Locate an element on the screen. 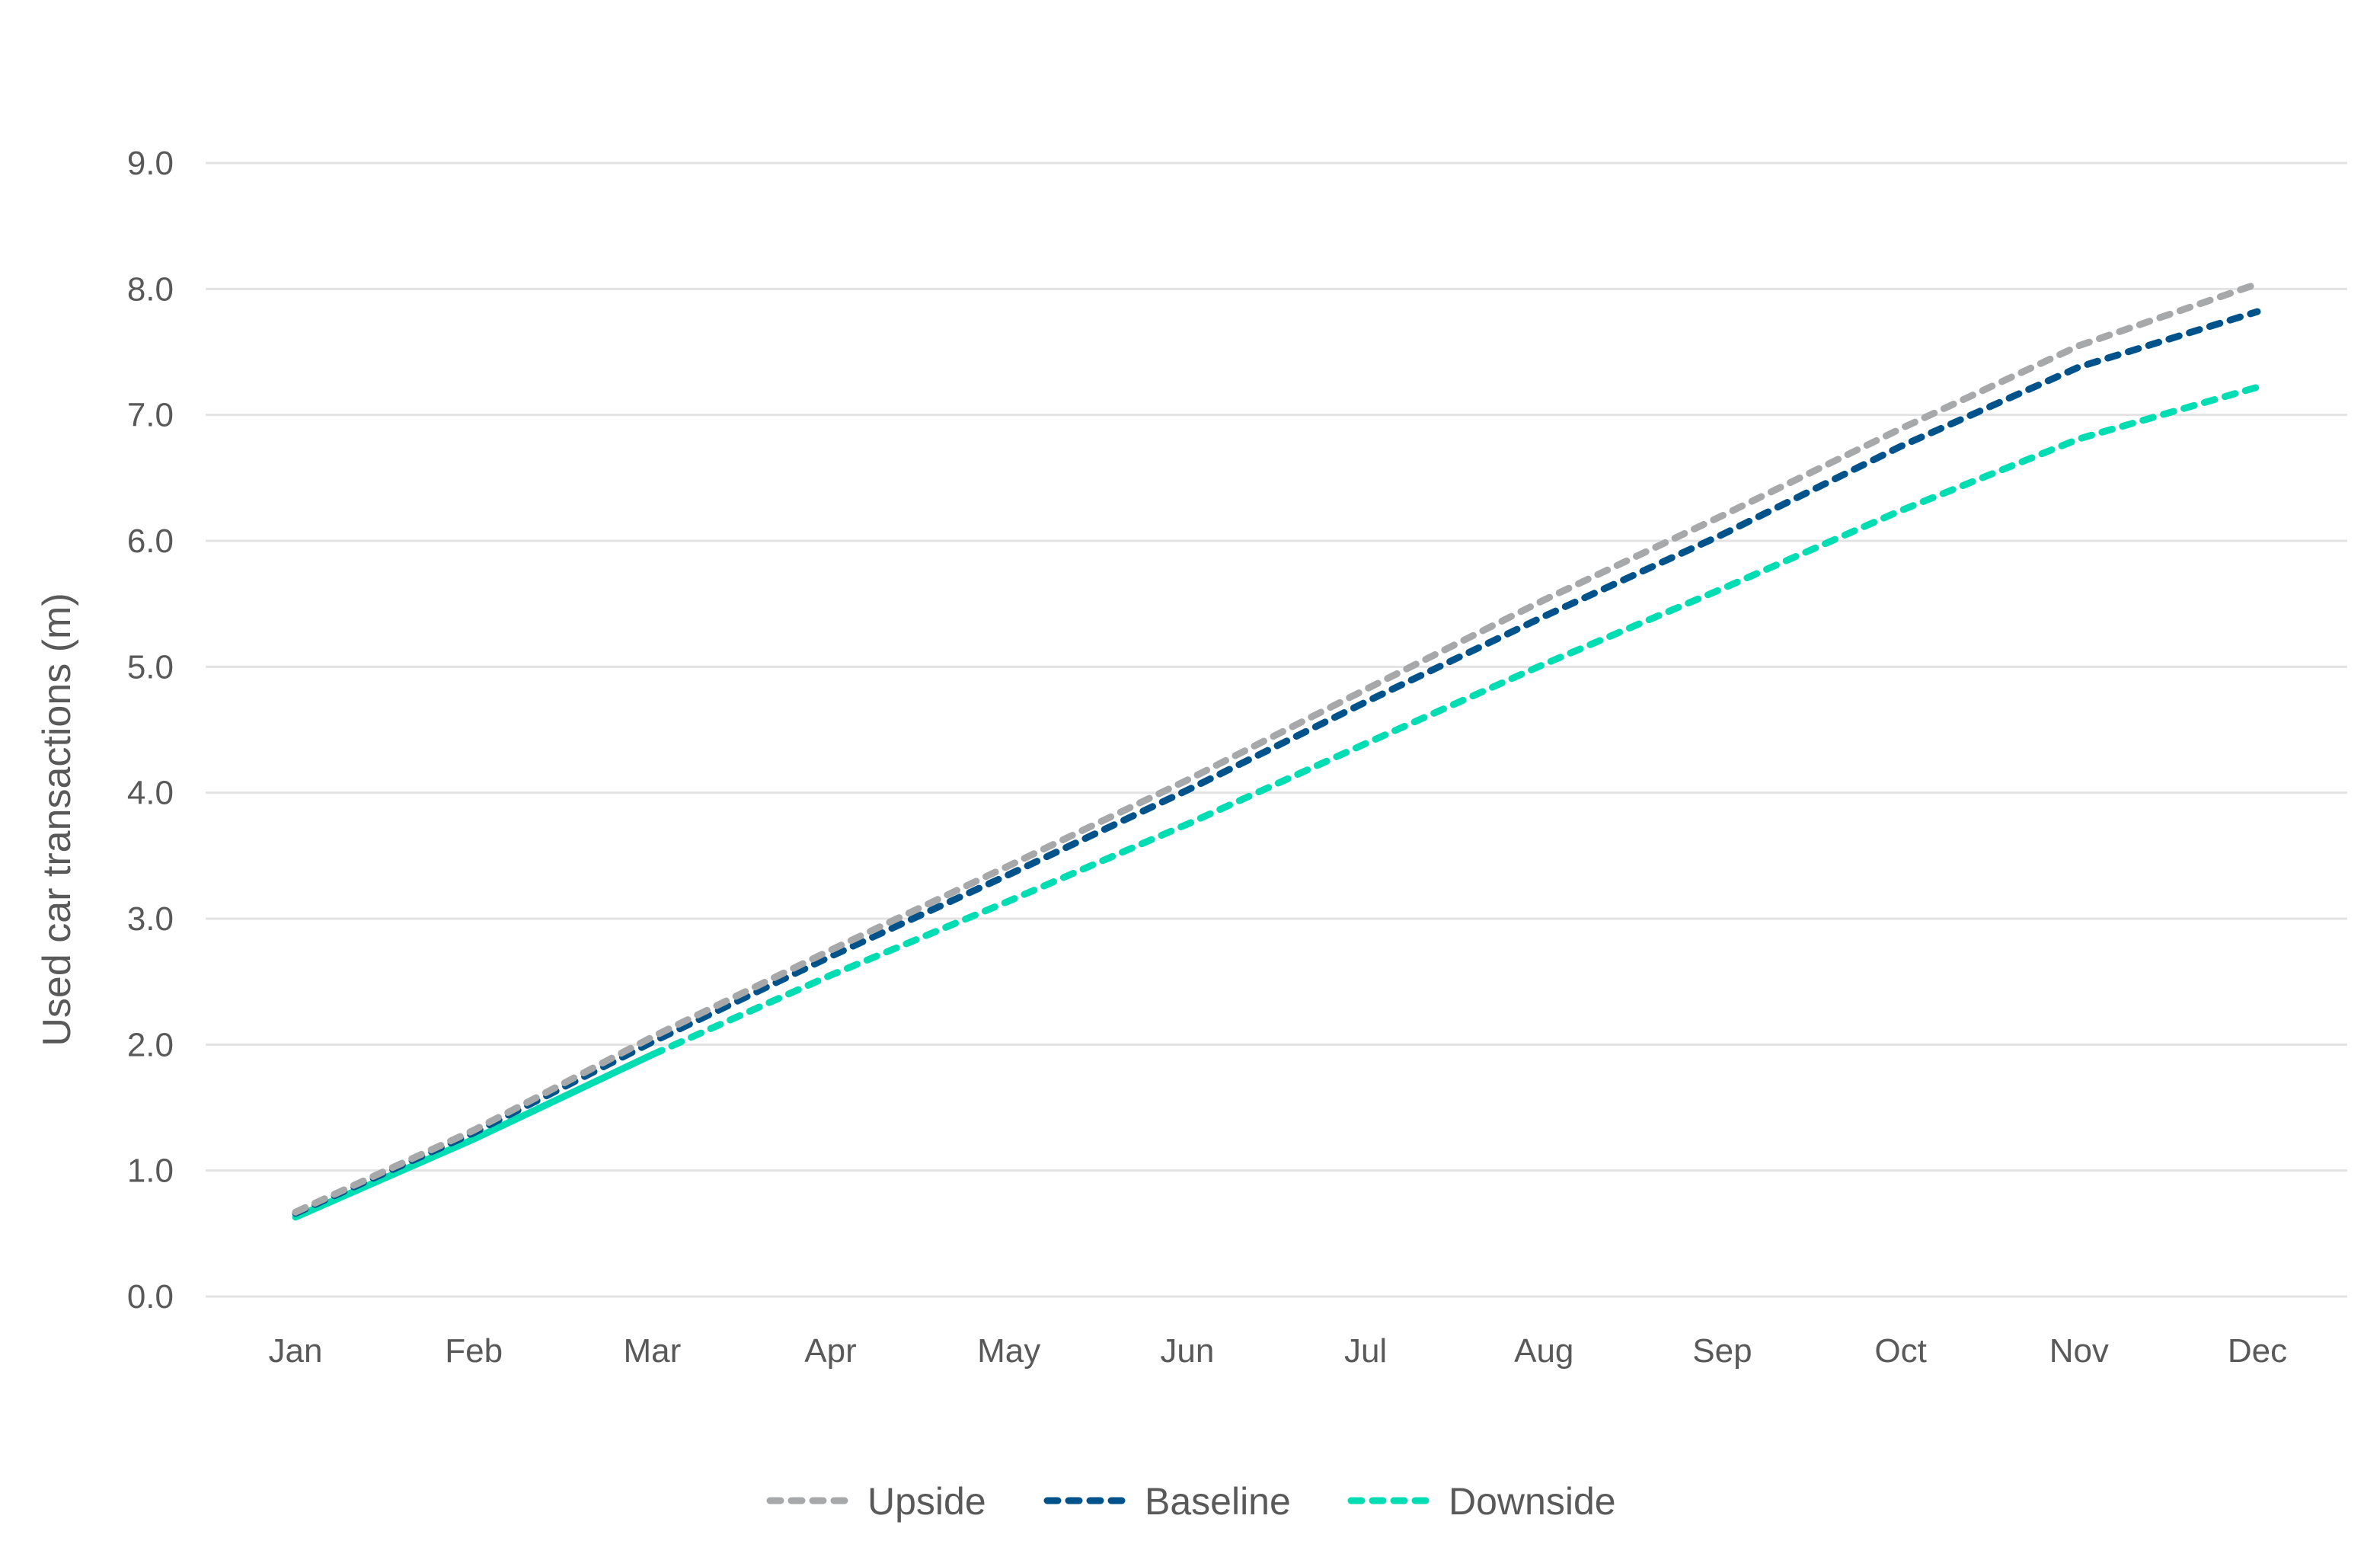 Image resolution: width=2380 pixels, height=1557 pixels. y-tick-label: 0.0 is located at coordinates (151, 1297).